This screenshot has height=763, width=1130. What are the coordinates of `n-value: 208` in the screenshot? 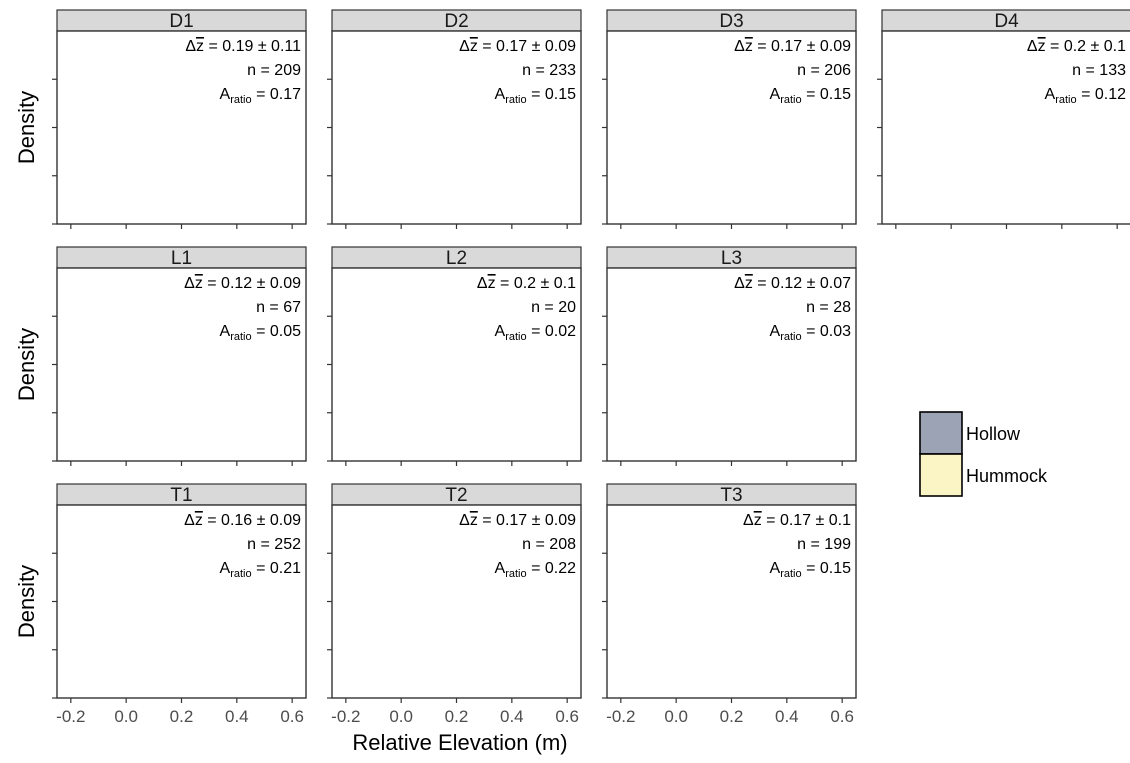 It's located at (562, 544).